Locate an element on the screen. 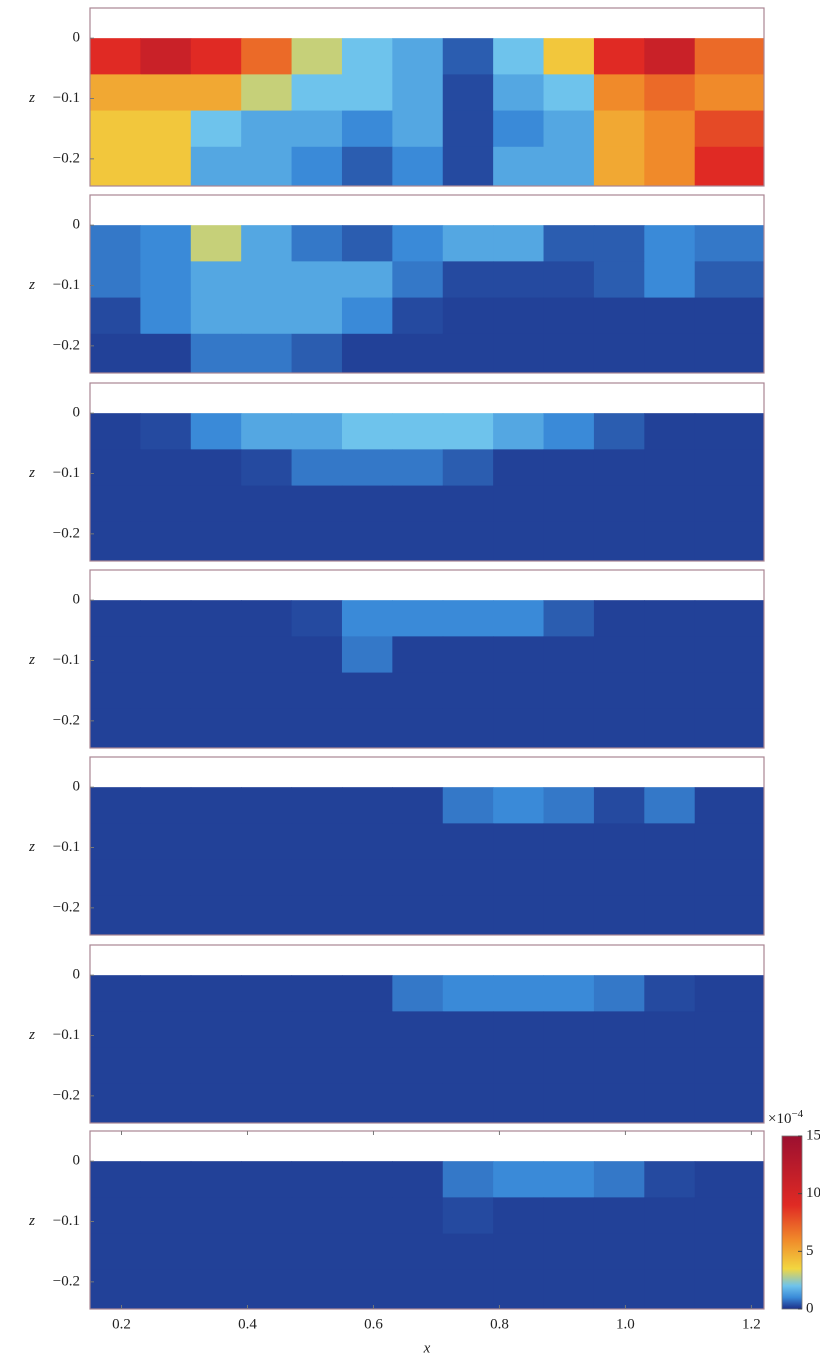  x-tick-label: 1.2 is located at coordinates (751, 1324).